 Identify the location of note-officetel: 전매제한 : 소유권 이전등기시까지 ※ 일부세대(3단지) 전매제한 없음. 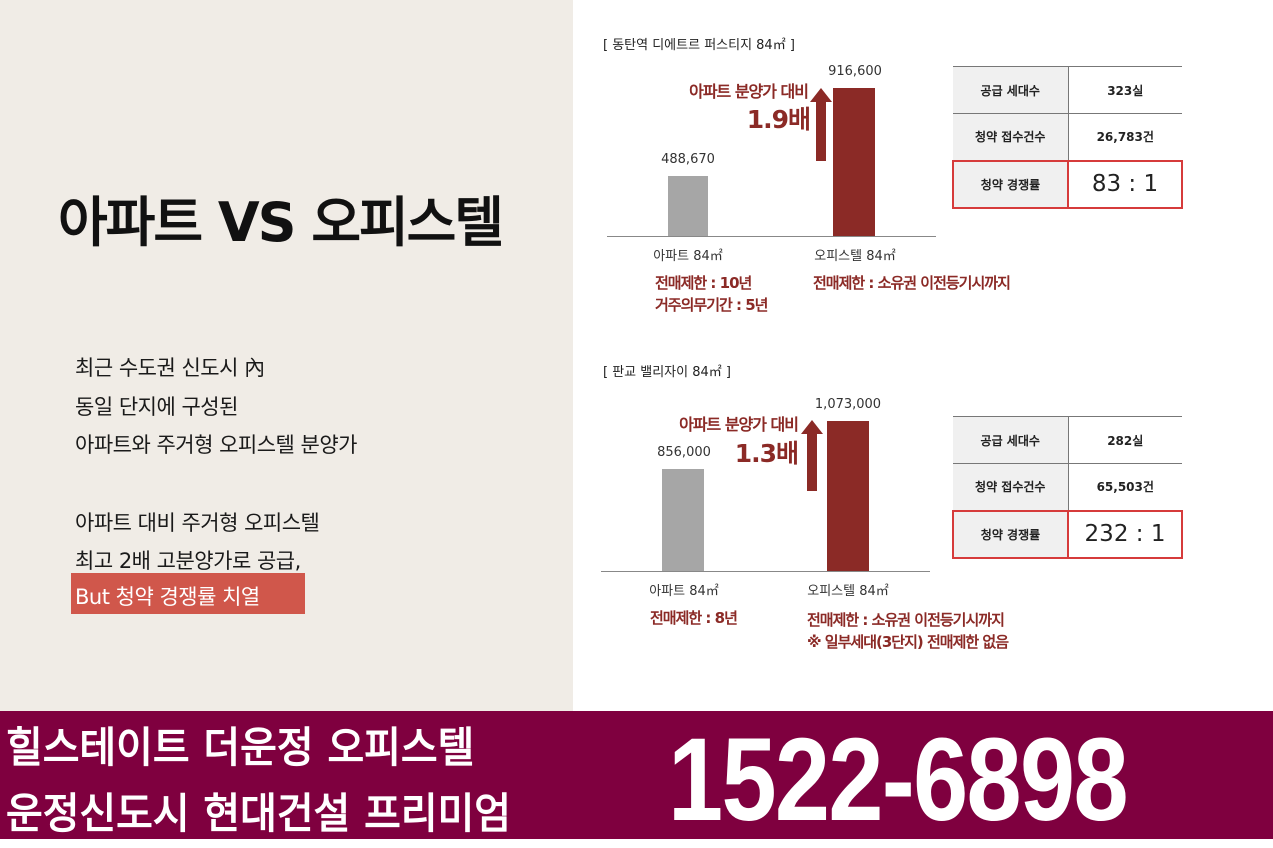
(908, 631).